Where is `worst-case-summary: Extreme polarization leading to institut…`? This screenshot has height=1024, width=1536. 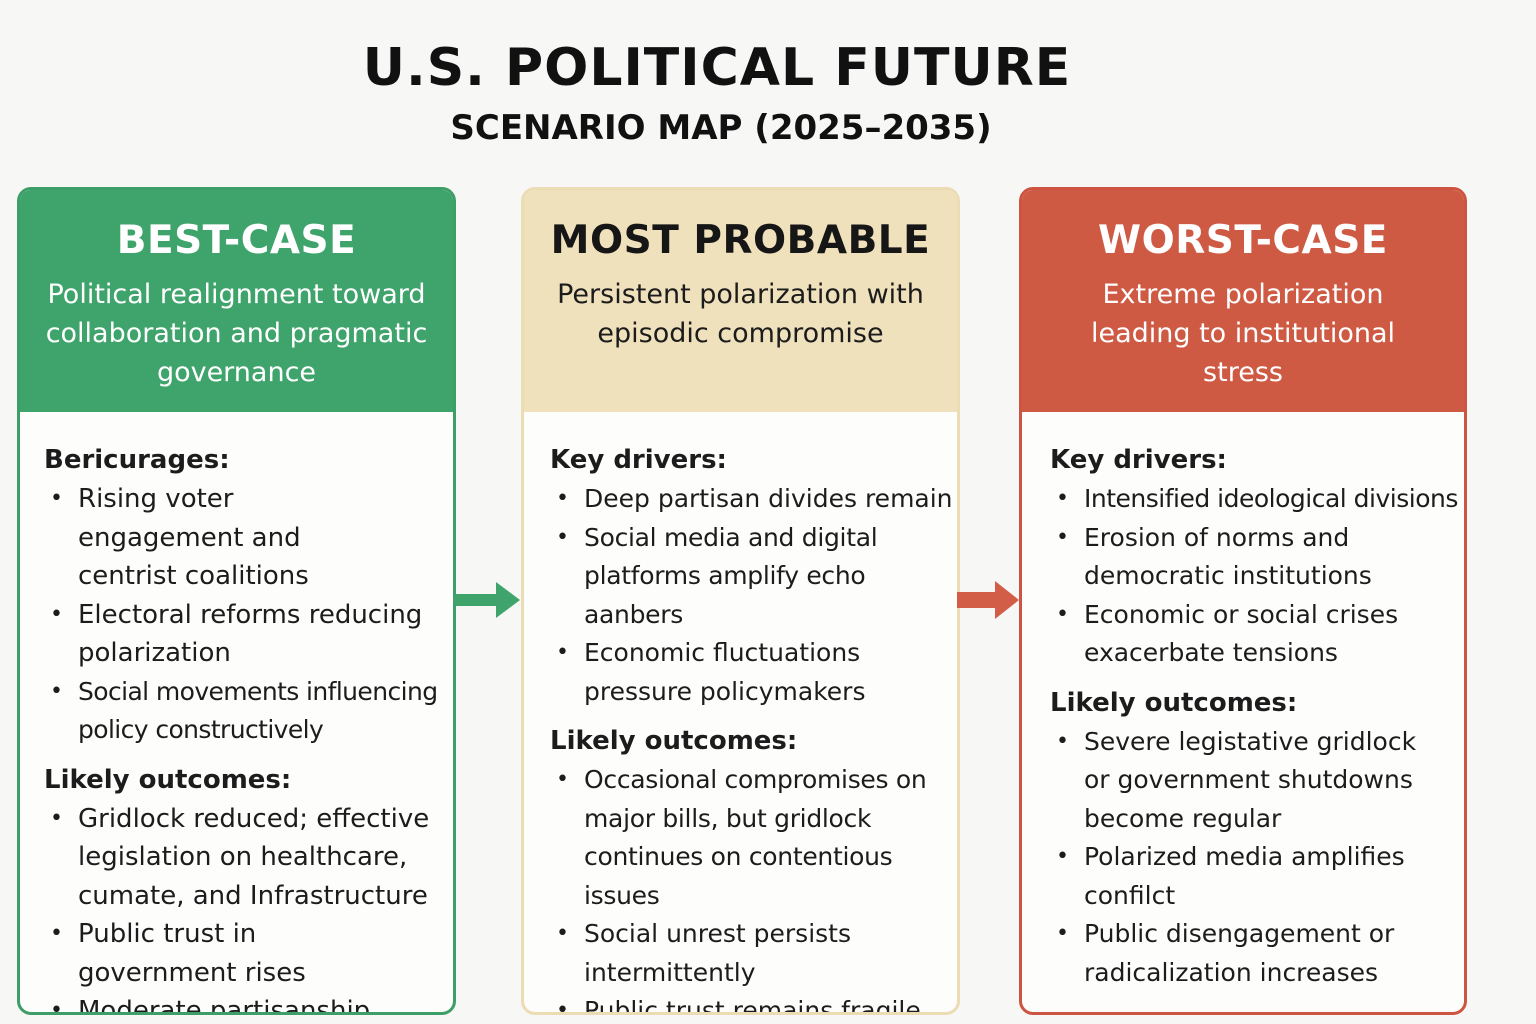
worst-case-summary: Extreme polarization leading to institut… is located at coordinates (1243, 333).